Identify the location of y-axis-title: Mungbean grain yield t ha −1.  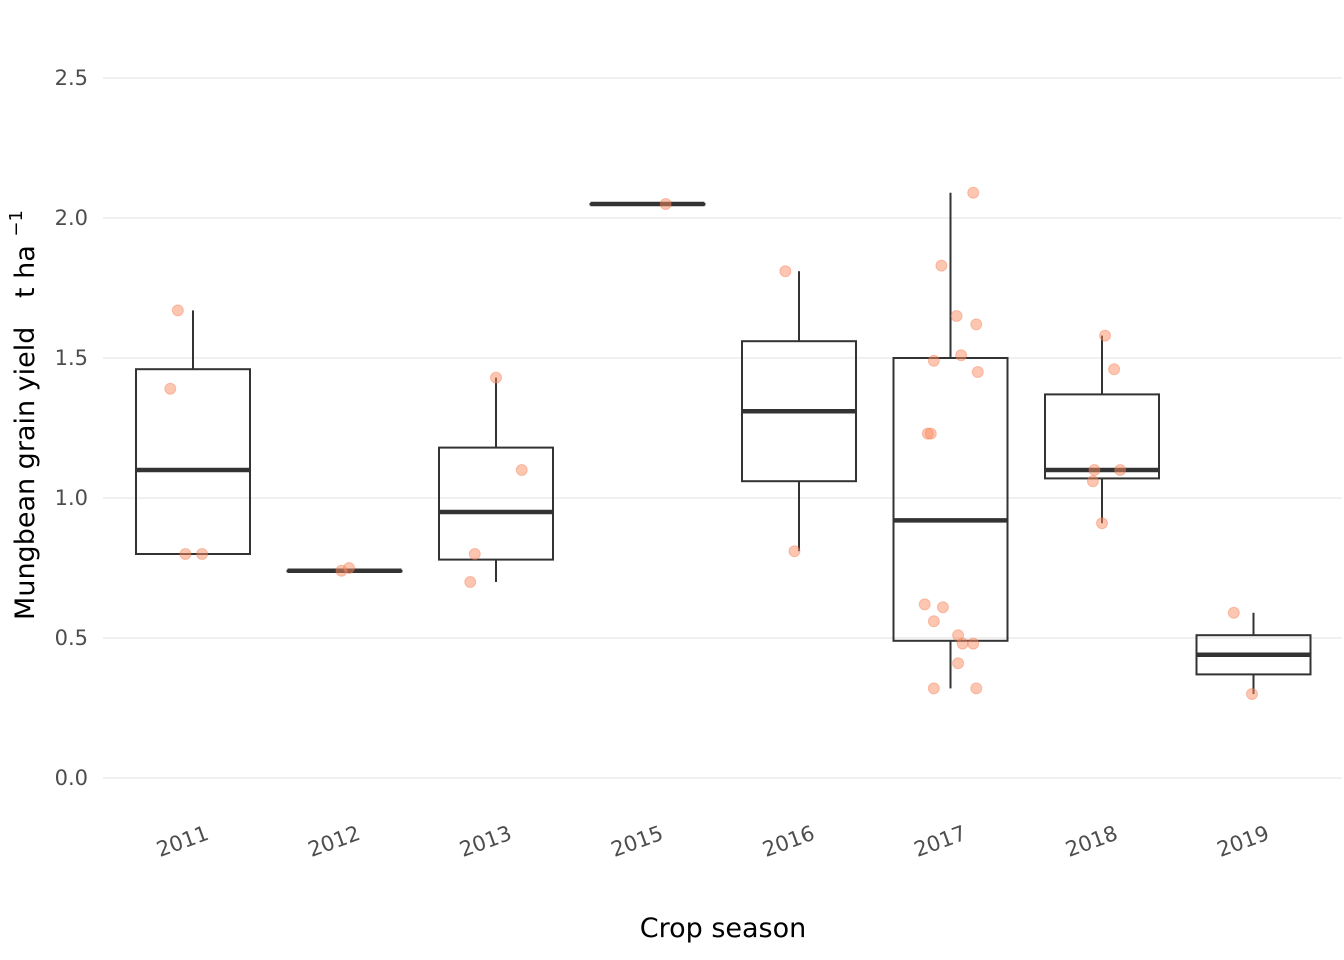
(23, 415).